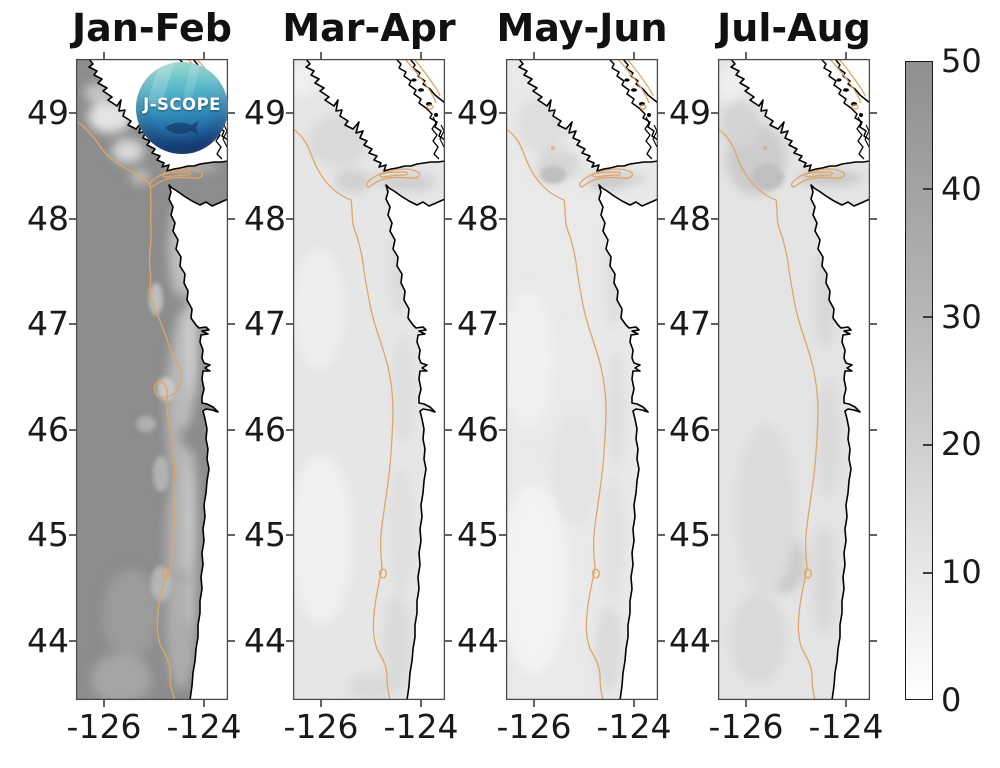 The height and width of the screenshot is (768, 1000). I want to click on colorbar-label: 30, so click(961, 317).